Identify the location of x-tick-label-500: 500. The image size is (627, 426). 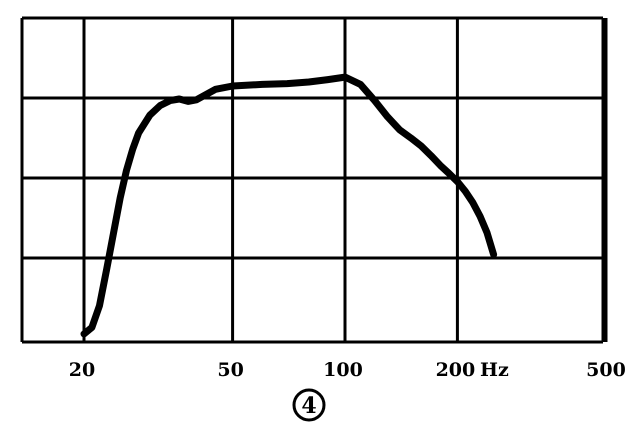
(606, 370).